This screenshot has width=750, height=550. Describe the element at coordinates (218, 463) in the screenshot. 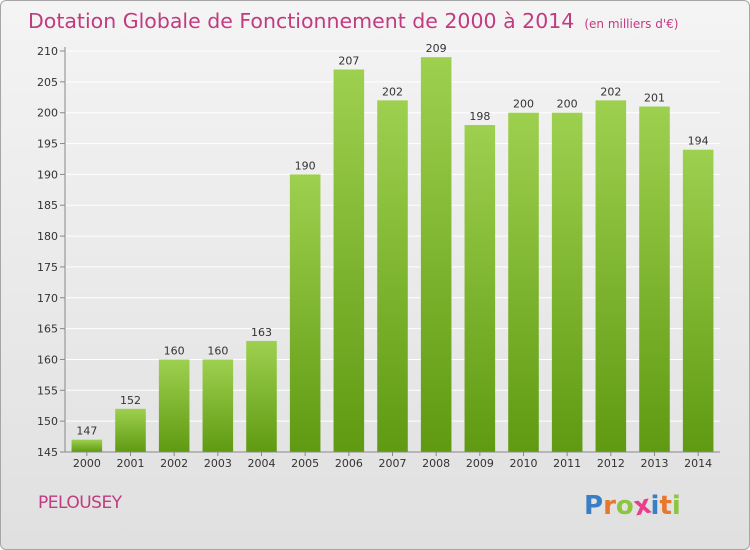

I see `x-tick-label: 2003` at that location.